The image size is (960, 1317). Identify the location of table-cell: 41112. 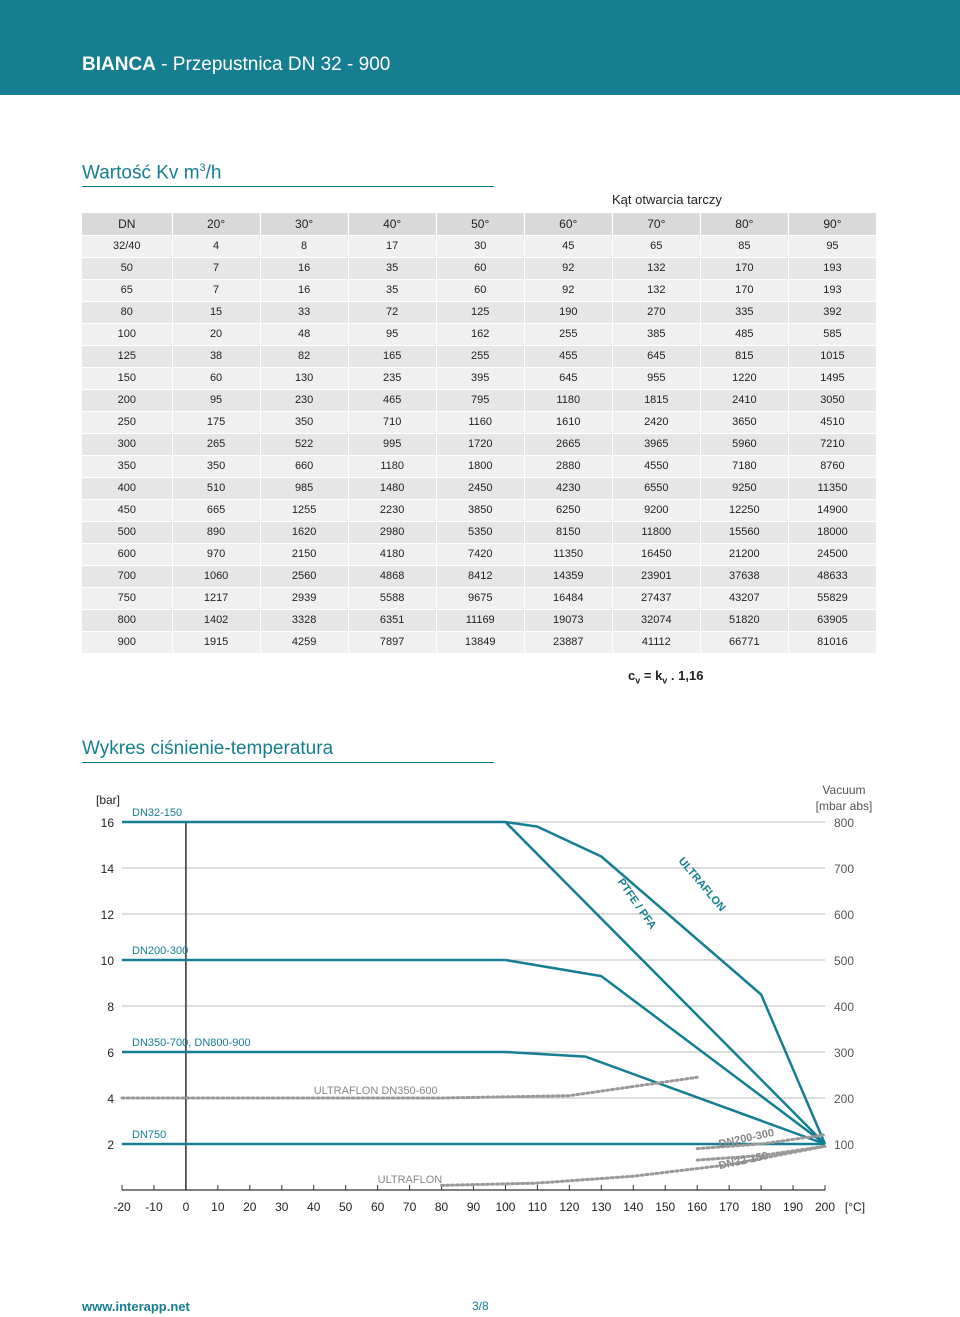
(656, 642).